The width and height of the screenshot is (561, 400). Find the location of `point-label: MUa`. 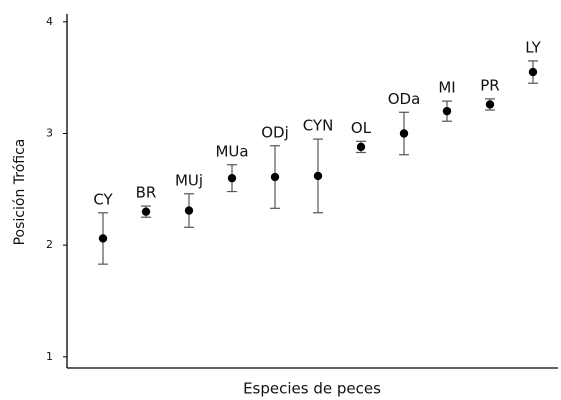

point-label: MUa is located at coordinates (231, 151).